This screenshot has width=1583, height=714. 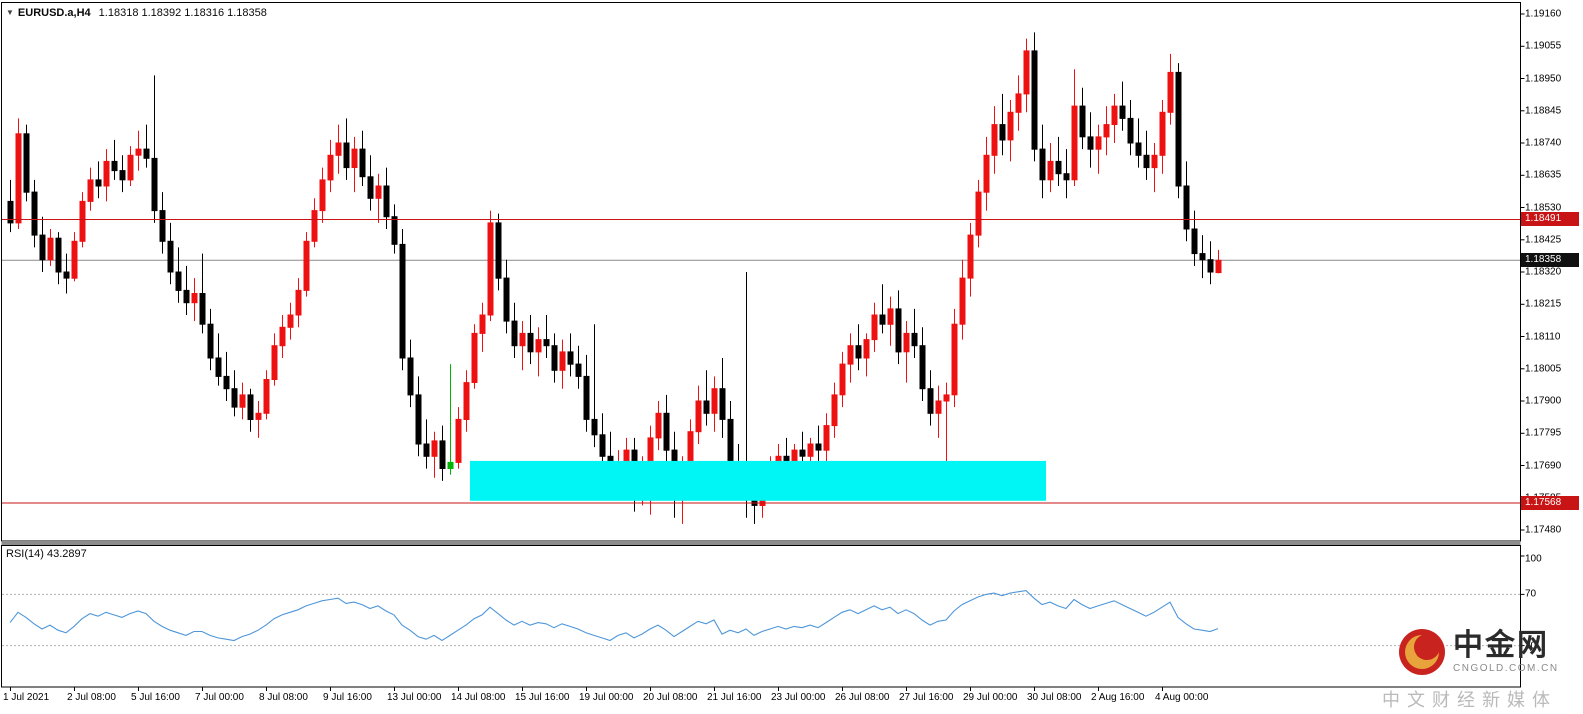 What do you see at coordinates (1501, 645) in the screenshot?
I see `watermark-brand-text: 中金网` at bounding box center [1501, 645].